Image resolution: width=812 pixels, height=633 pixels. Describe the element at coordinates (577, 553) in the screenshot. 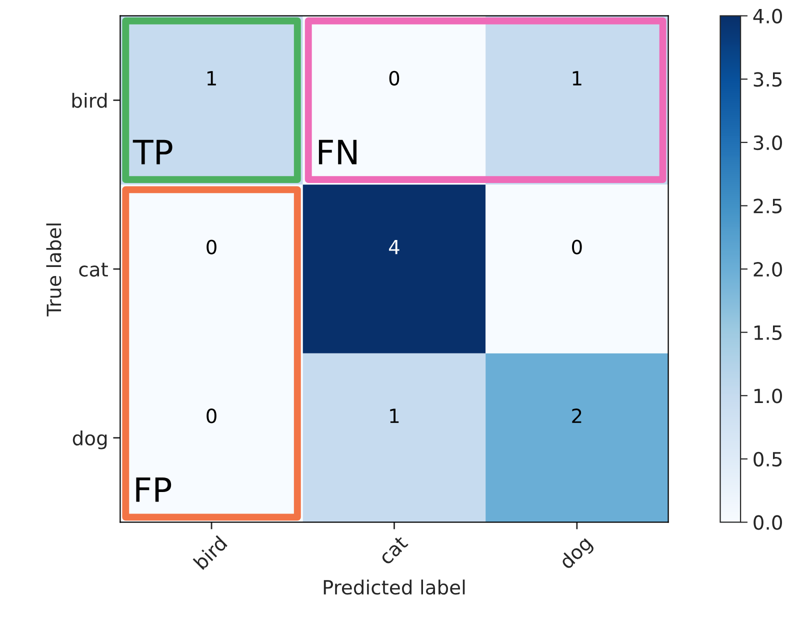

I see `x-tick-label: dog` at that location.